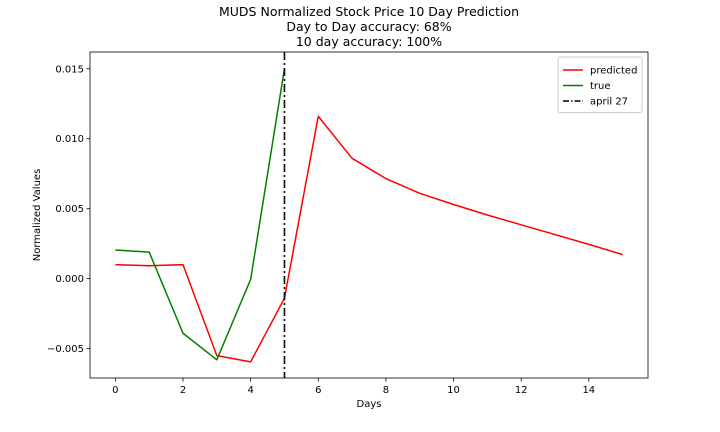  What do you see at coordinates (69, 139) in the screenshot?
I see `y-tick-label: 0.010` at bounding box center [69, 139].